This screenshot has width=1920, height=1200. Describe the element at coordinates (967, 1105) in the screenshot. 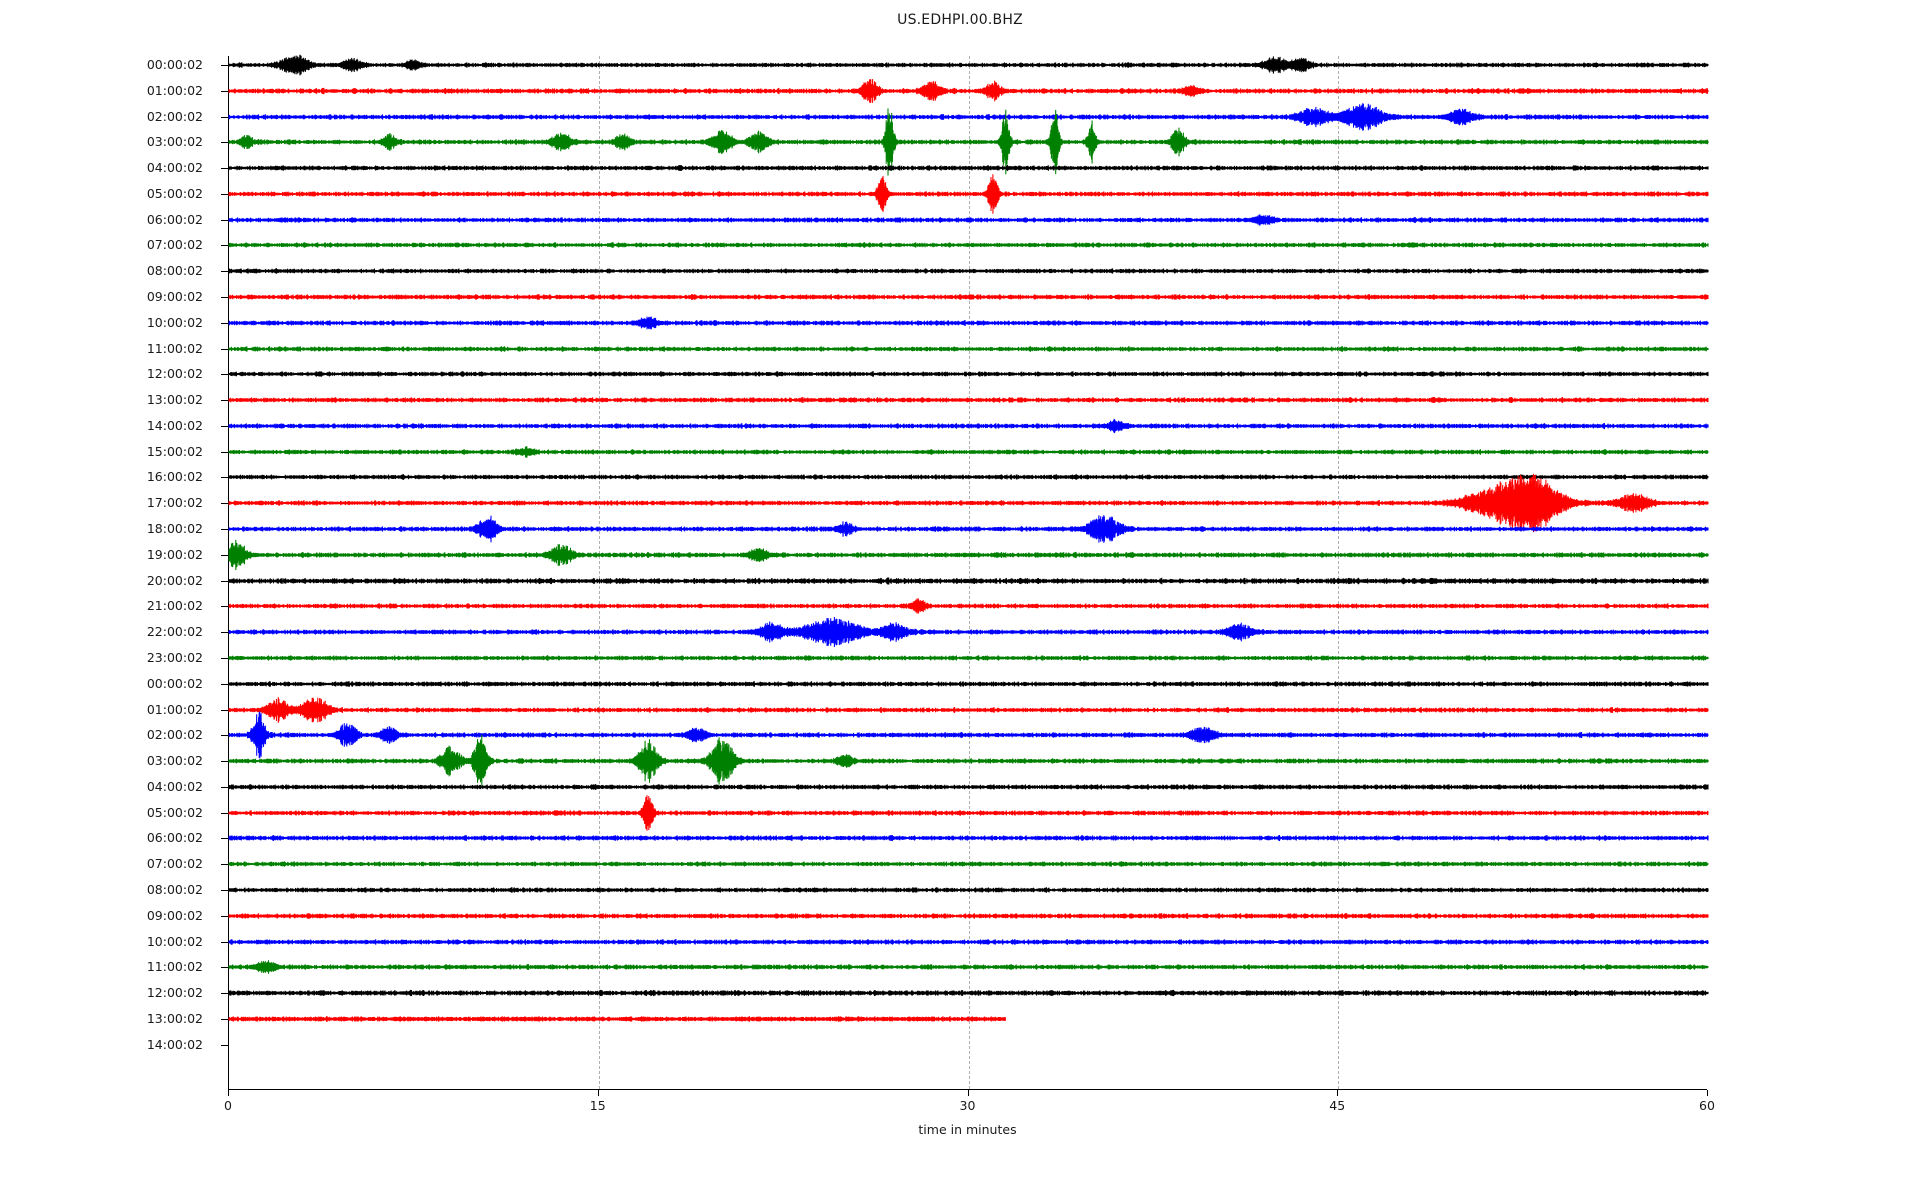

I see `x-tick-label-30: 30` at that location.